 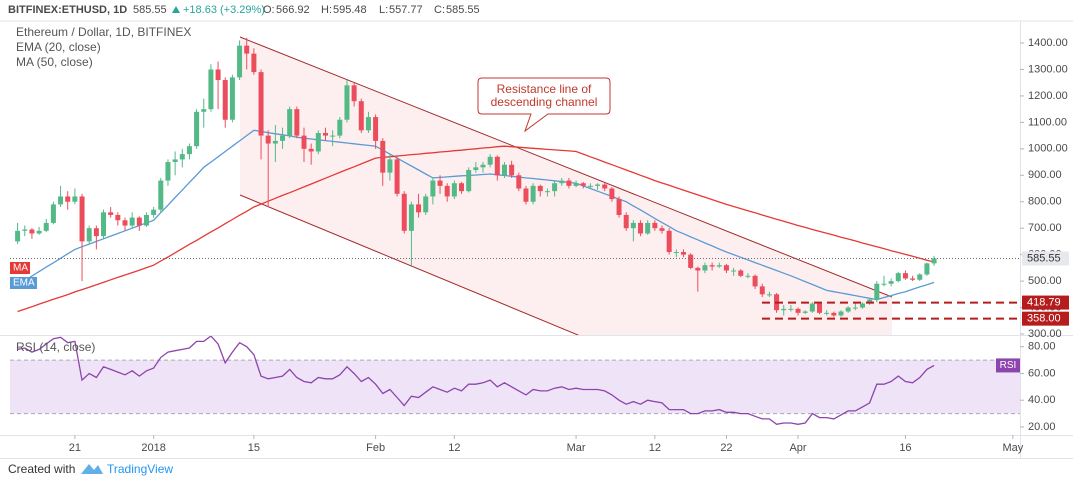 I want to click on y-tick-label: 800.00, so click(x=1045, y=202).